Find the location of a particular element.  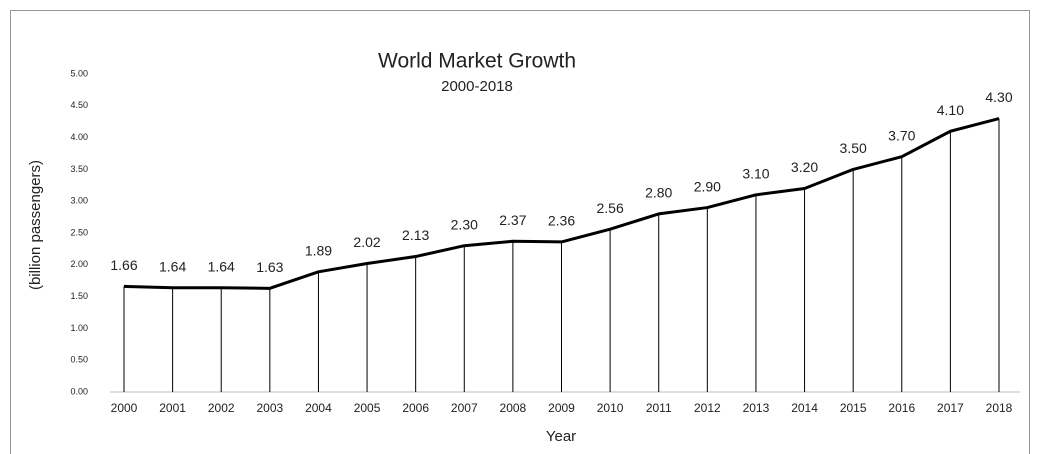

data-label: 2.36 is located at coordinates (561, 221).